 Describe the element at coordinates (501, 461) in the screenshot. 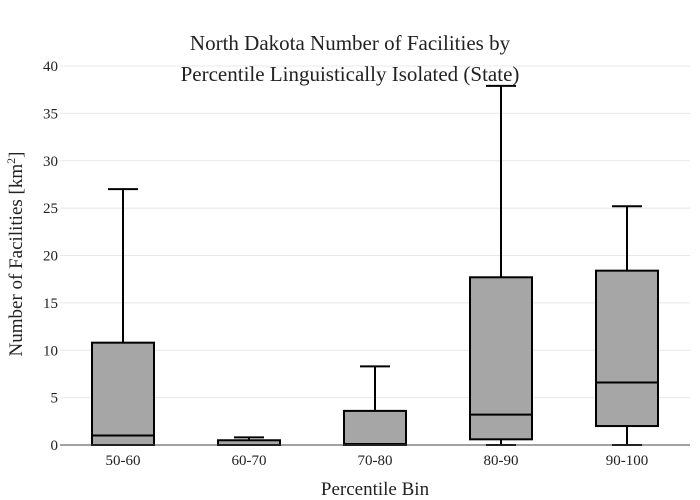

I see `x-tick-label: 80-90` at that location.